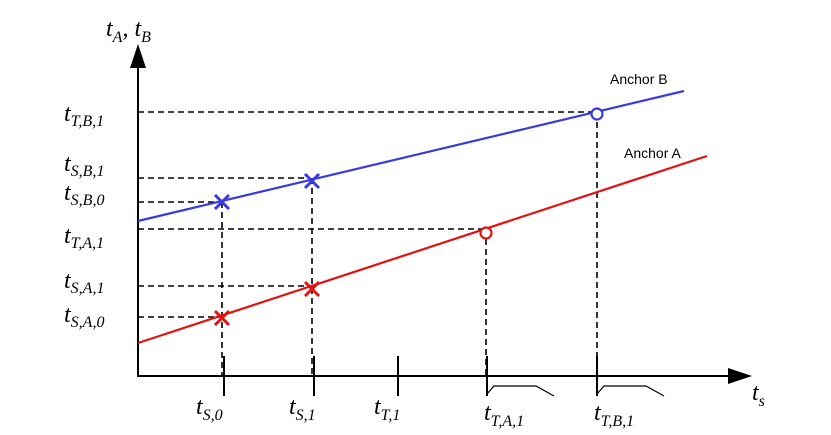 The height and width of the screenshot is (435, 831). I want to click on x-label-t-t-b-1: tT,B,1, so click(614, 415).